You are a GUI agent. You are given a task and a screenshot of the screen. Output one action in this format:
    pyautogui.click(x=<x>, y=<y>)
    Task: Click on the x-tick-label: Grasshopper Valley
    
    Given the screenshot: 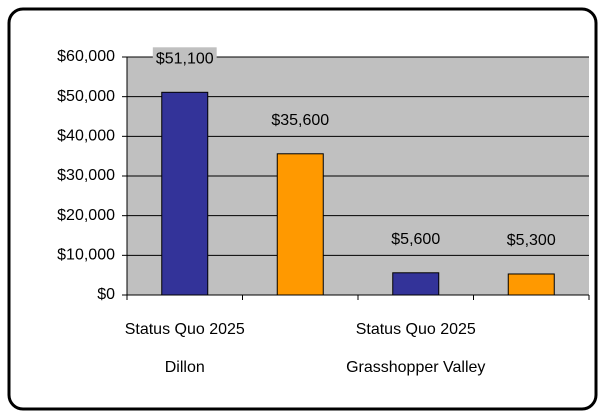 What is the action you would take?
    pyautogui.click(x=415, y=367)
    